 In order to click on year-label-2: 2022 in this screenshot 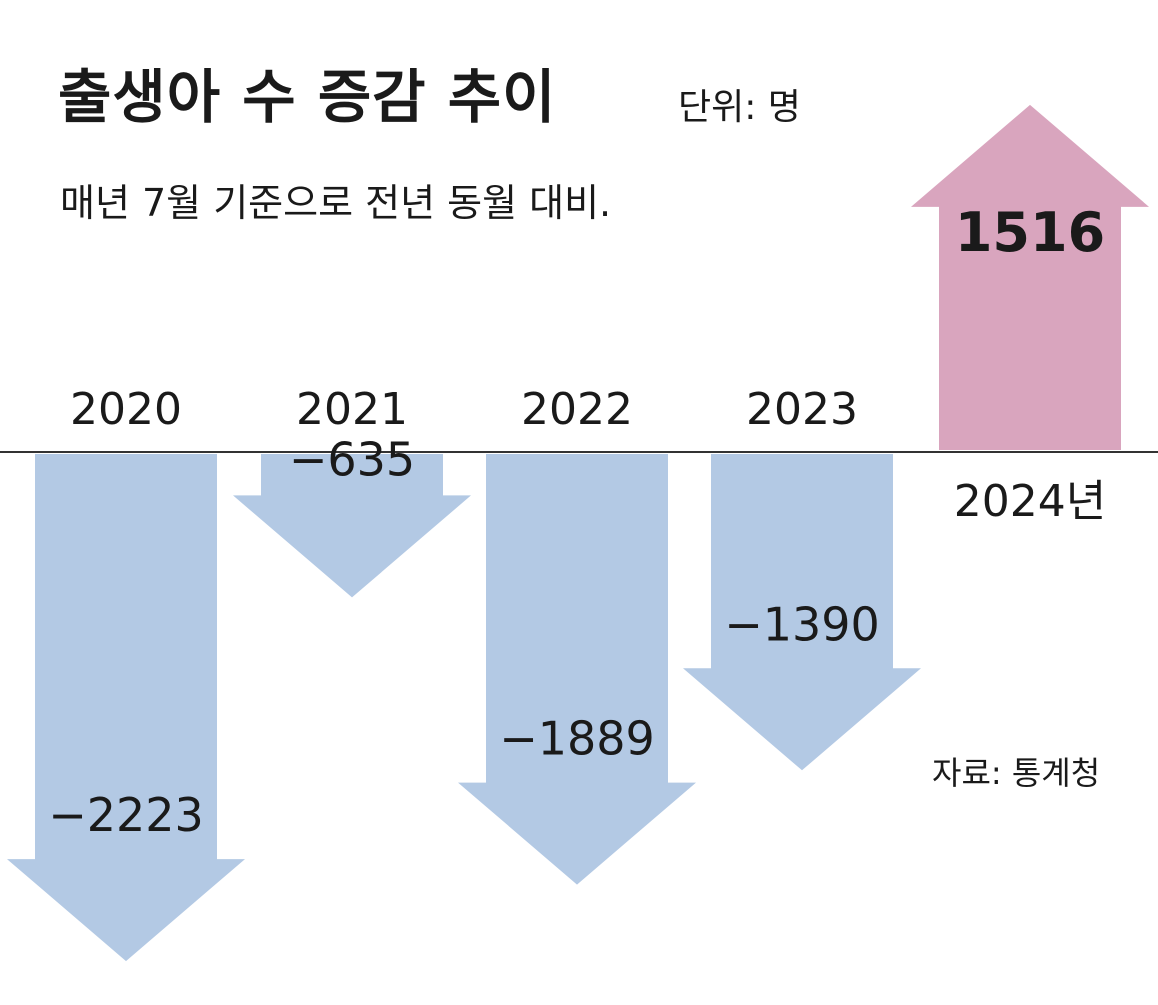, I will do `click(577, 409)`.